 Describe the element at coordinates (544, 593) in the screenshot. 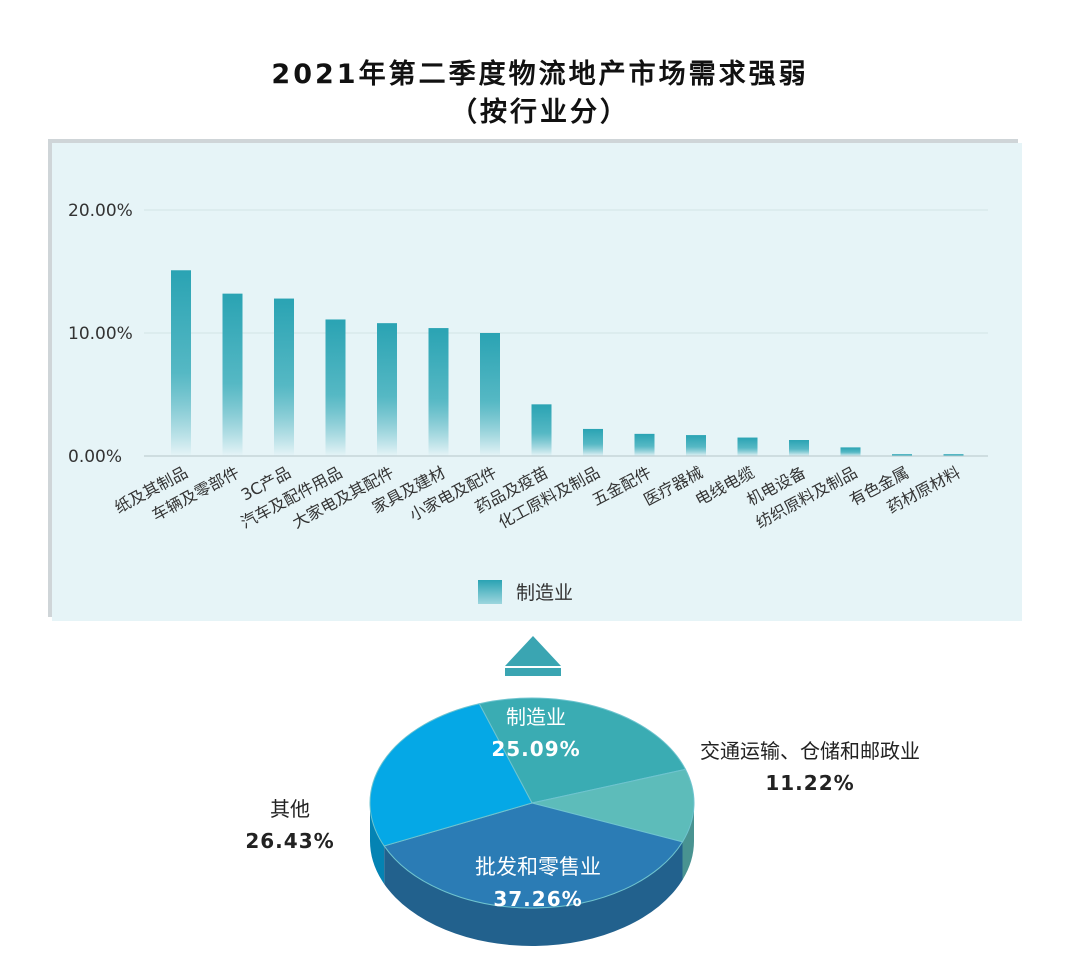

I see `legend-label: 制造业` at that location.